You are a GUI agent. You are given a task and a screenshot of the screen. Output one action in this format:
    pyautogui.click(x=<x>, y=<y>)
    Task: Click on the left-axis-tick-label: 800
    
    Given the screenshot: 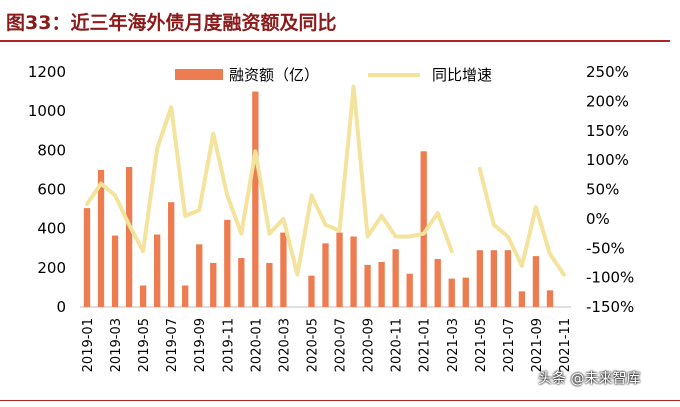 What is the action you would take?
    pyautogui.click(x=51, y=150)
    